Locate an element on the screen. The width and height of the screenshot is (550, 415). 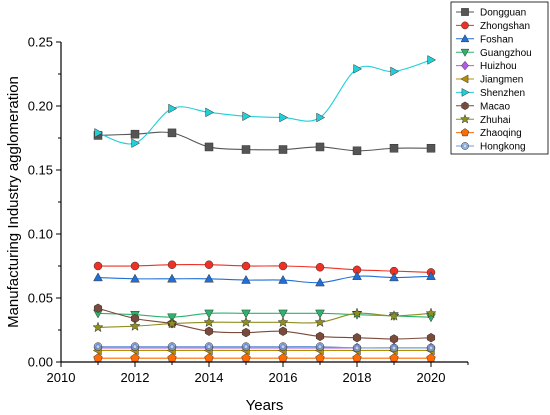
x-tick-label: 2012 is located at coordinates (135, 377).